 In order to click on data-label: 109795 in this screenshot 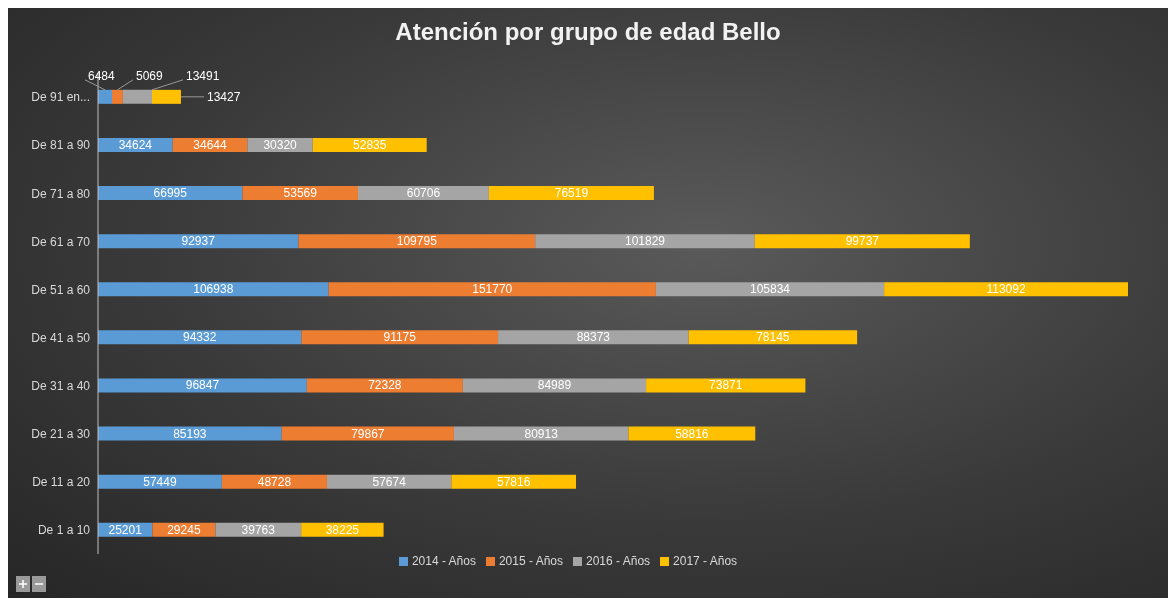, I will do `click(417, 241)`.